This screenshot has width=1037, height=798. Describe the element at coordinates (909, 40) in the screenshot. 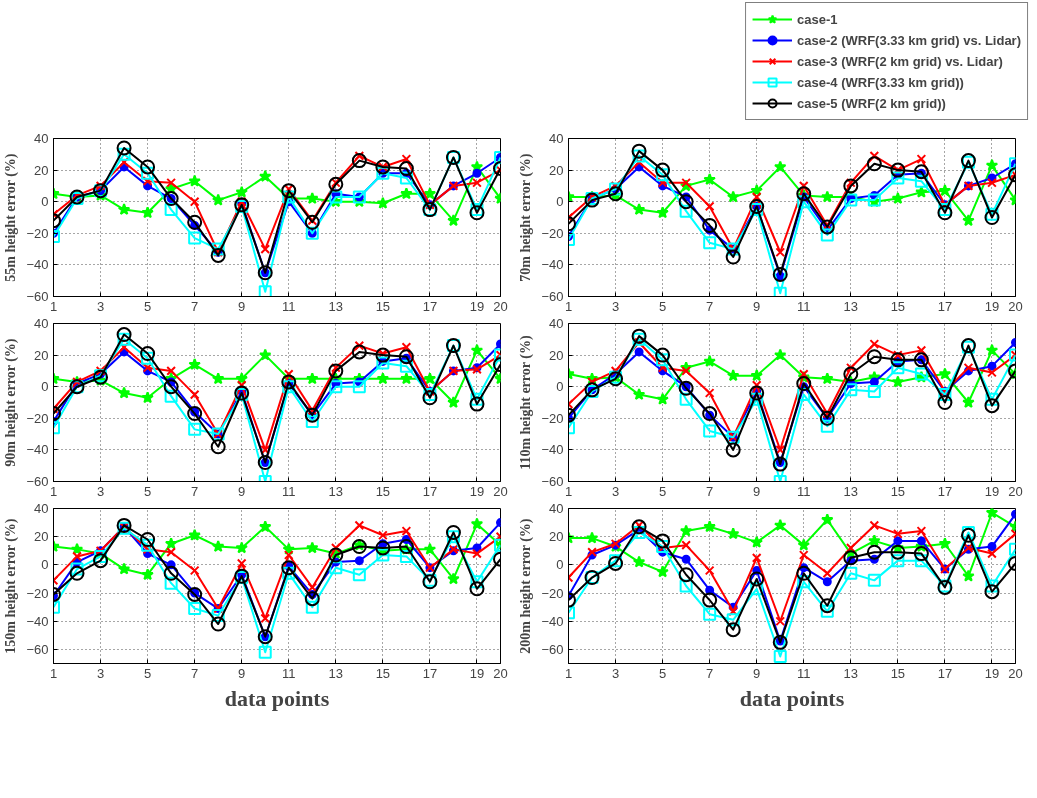

I see `legend-label: case-2 (WRF(3.33 km grid) vs. Lidar)` at that location.